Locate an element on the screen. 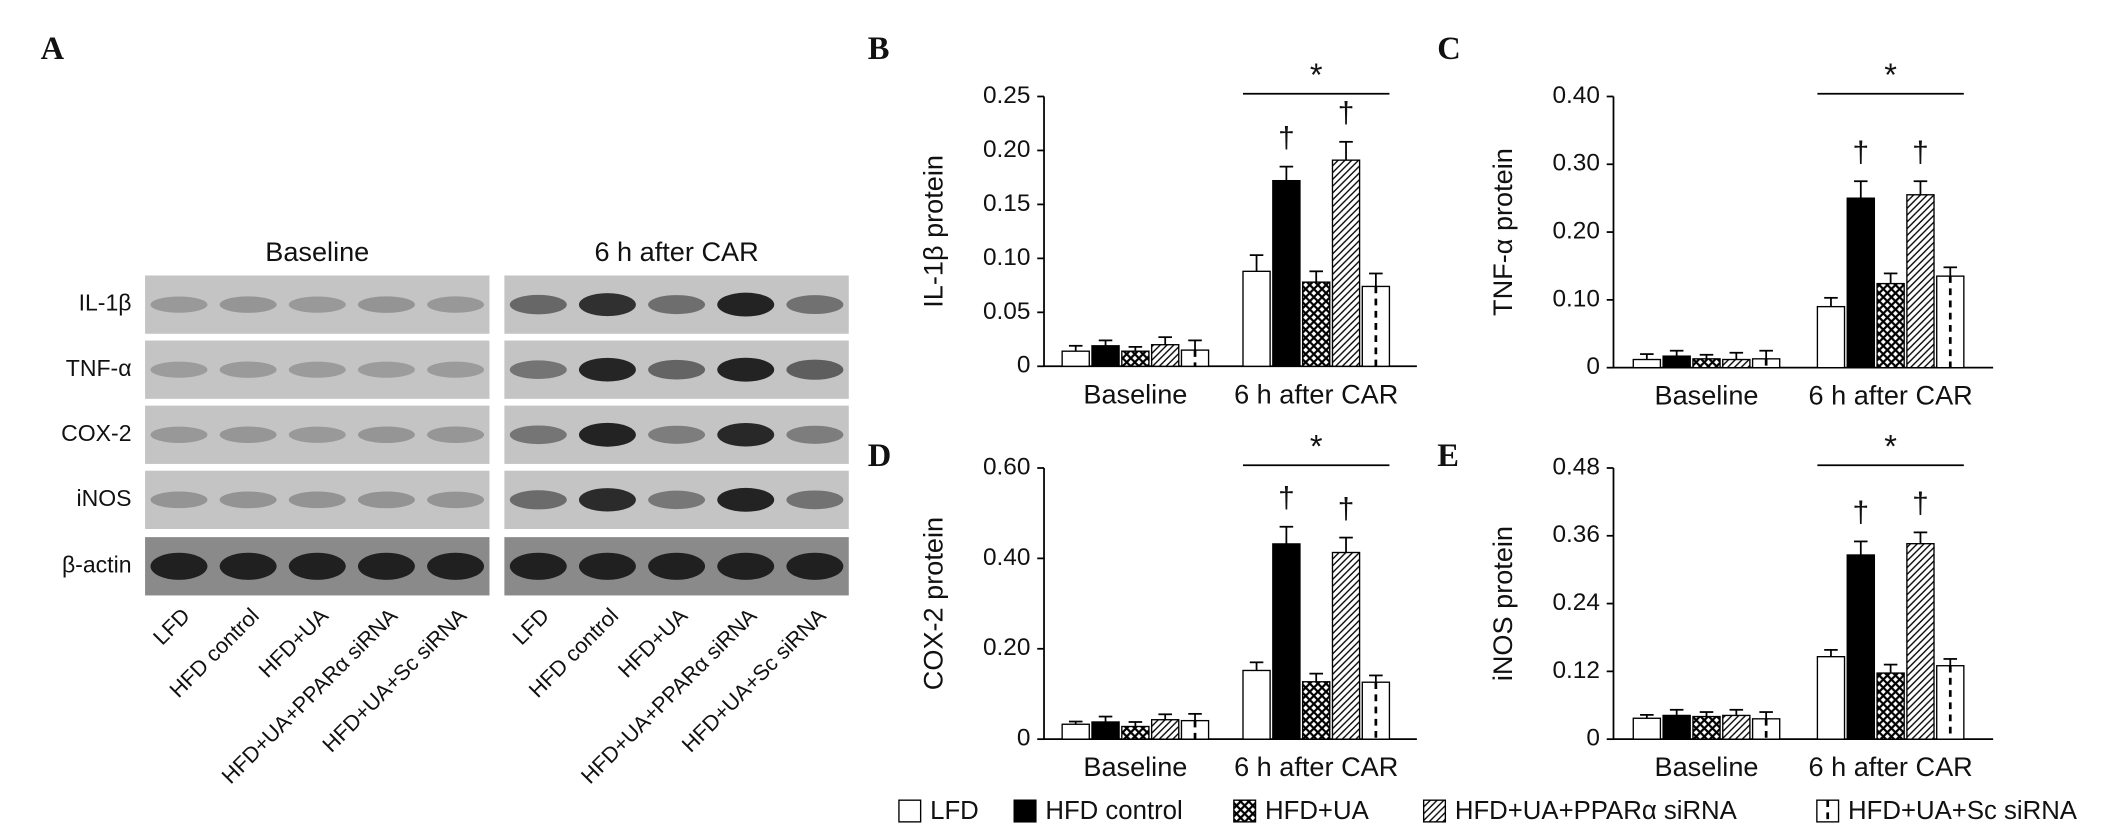 The width and height of the screenshot is (2126, 837). panel-label: B is located at coordinates (879, 49).